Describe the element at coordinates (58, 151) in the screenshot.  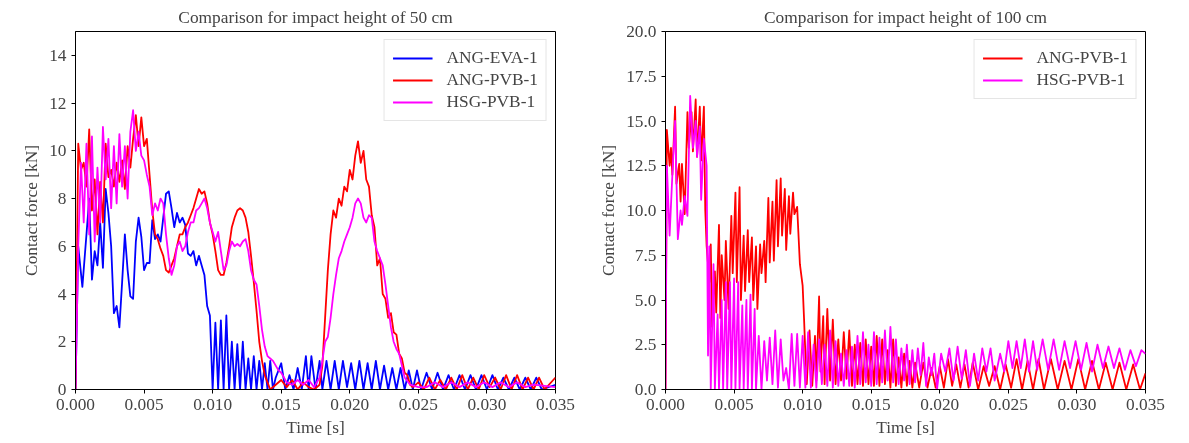
I see `y-tick-label: 10` at that location.